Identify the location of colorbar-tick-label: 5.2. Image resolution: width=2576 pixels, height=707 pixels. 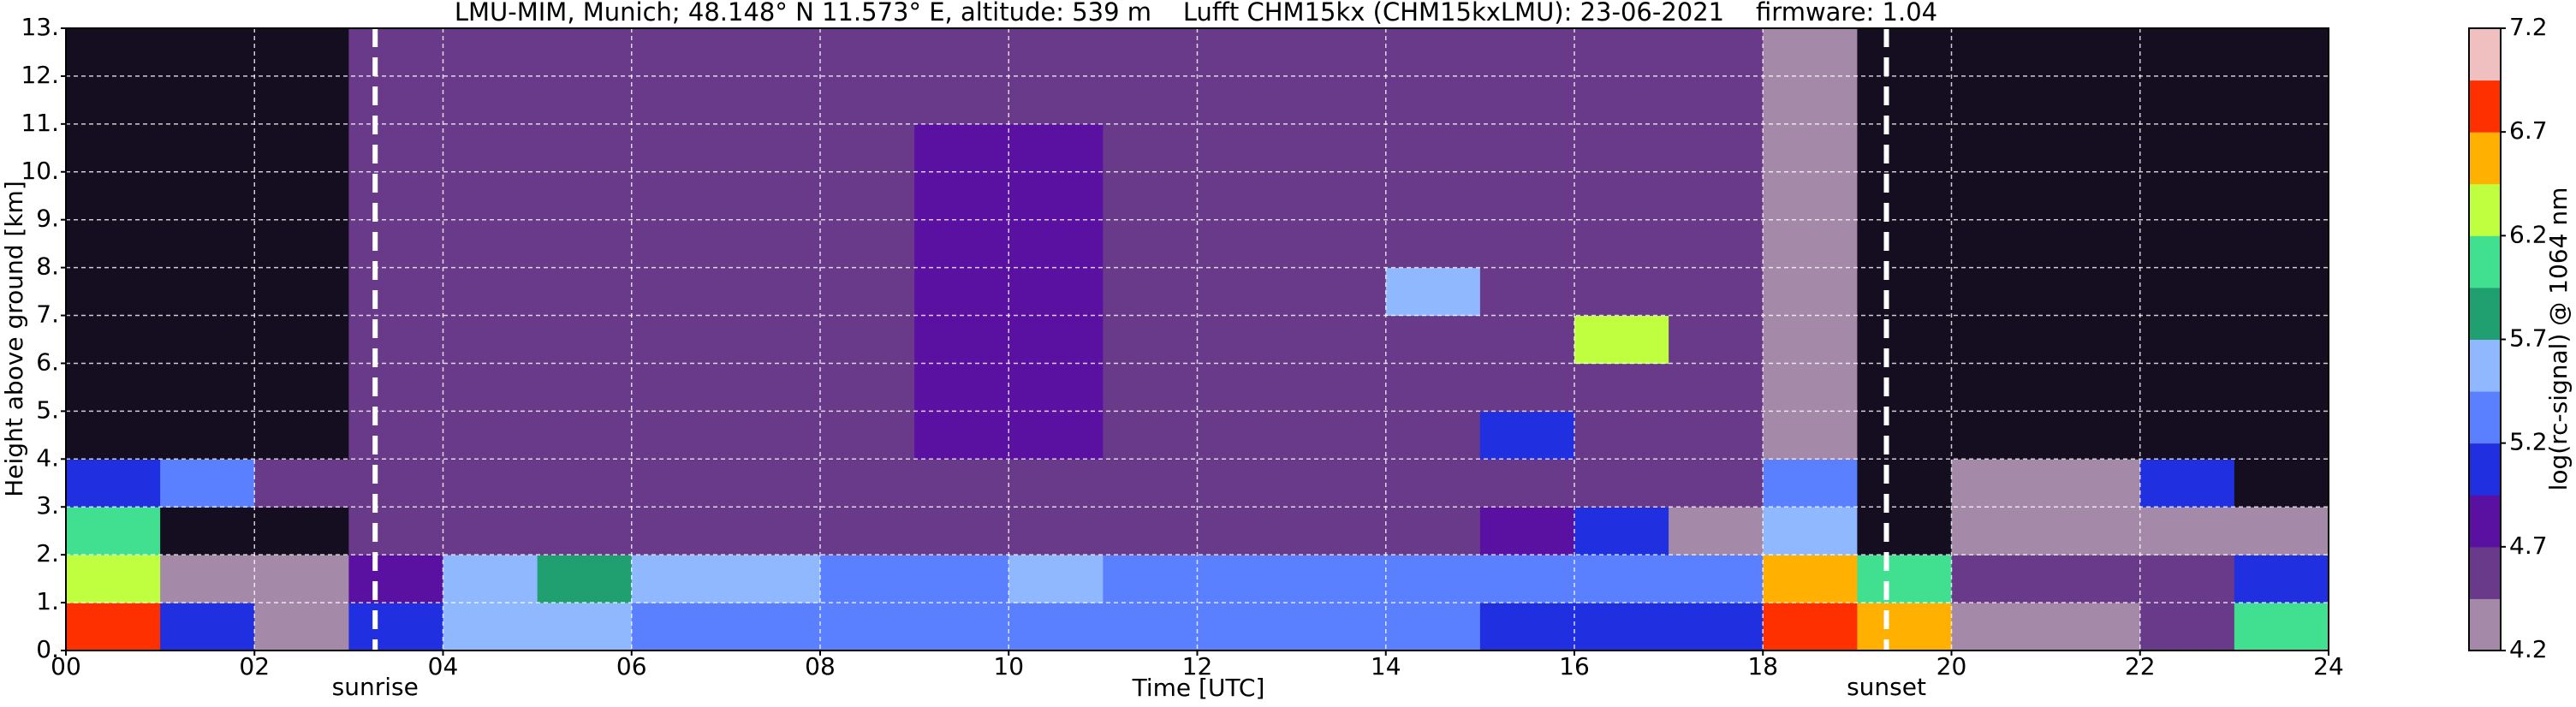
(2529, 442).